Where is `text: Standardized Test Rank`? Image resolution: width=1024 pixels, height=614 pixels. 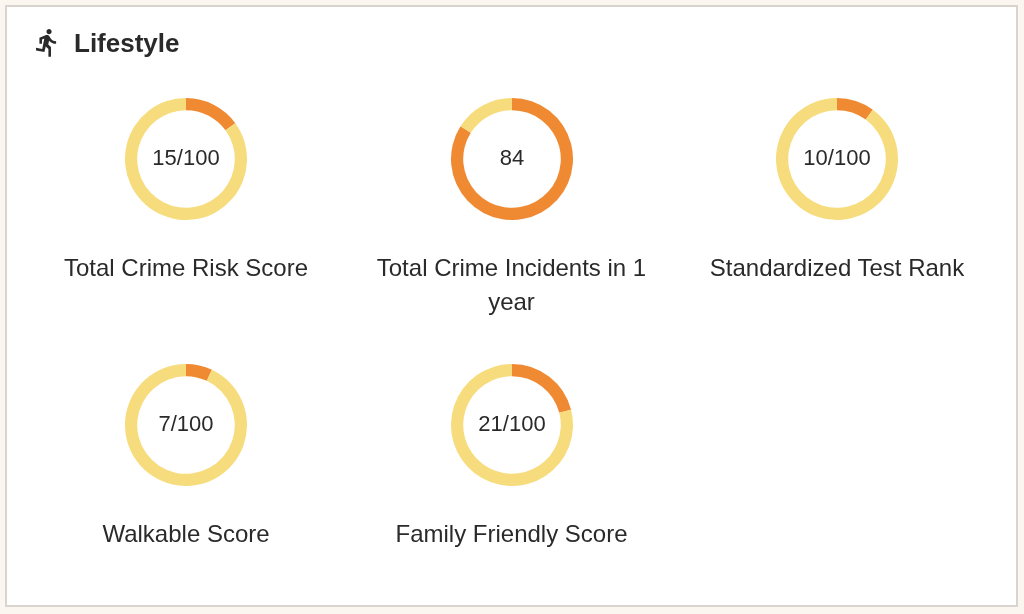
text: Standardized Test Rank is located at coordinates (837, 268).